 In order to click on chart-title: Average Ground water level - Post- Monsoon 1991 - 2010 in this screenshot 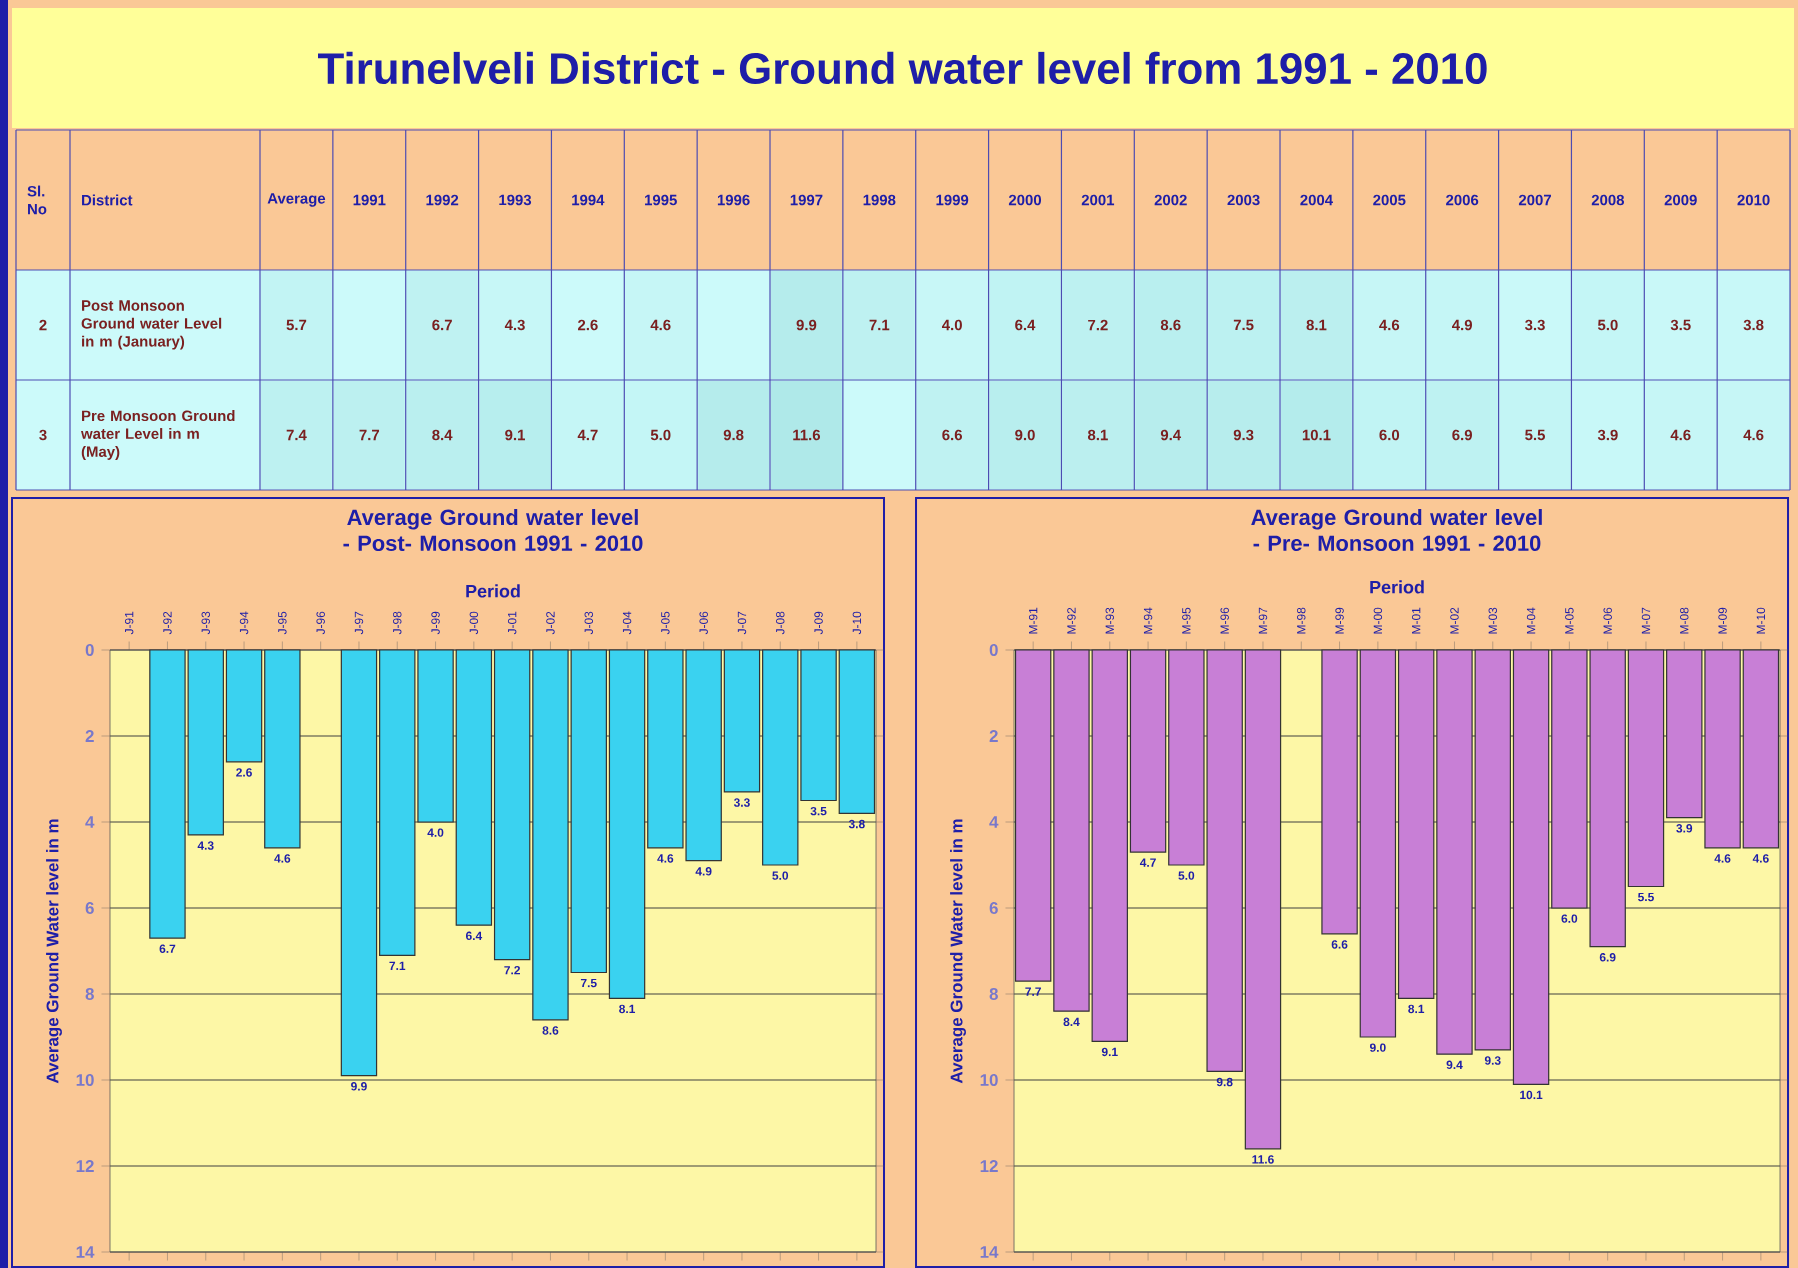, I will do `click(493, 530)`.